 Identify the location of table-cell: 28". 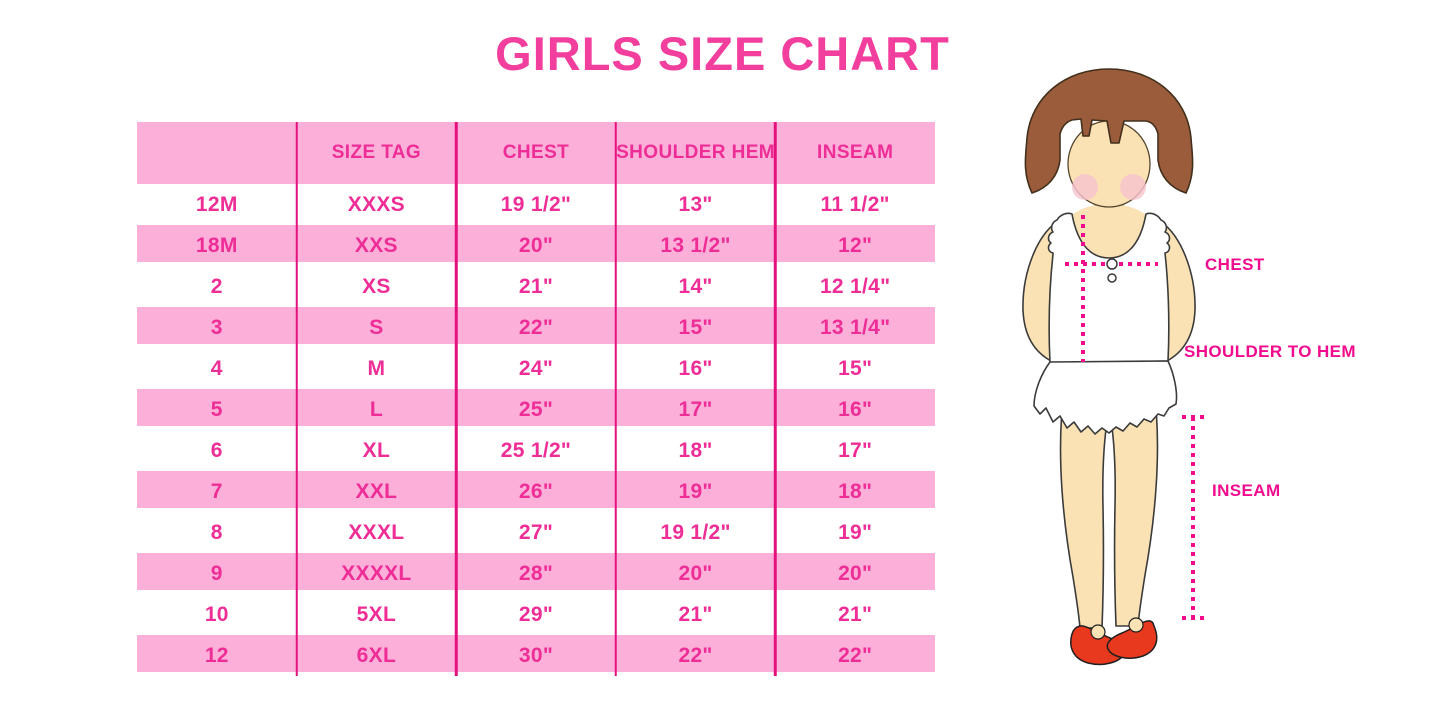
(536, 573).